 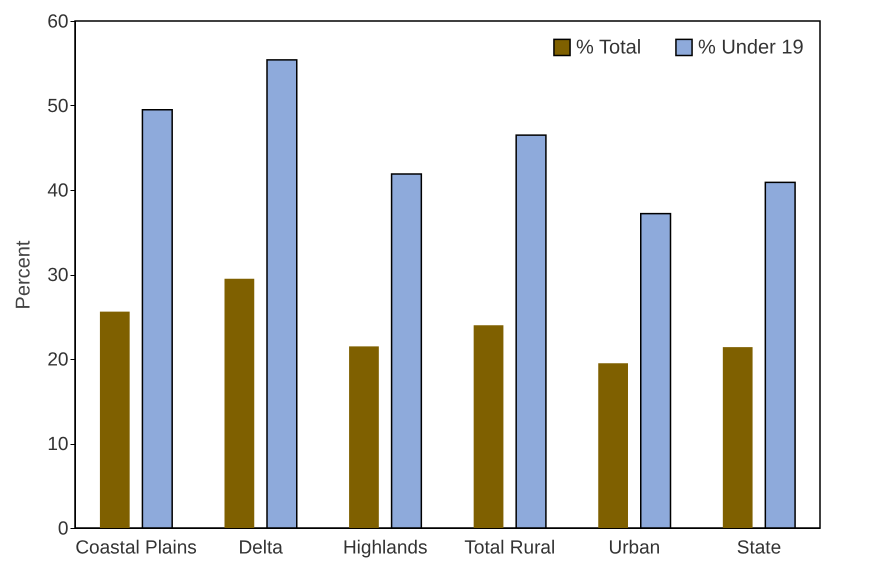 What do you see at coordinates (57, 360) in the screenshot?
I see `y-tick-label: 20` at bounding box center [57, 360].